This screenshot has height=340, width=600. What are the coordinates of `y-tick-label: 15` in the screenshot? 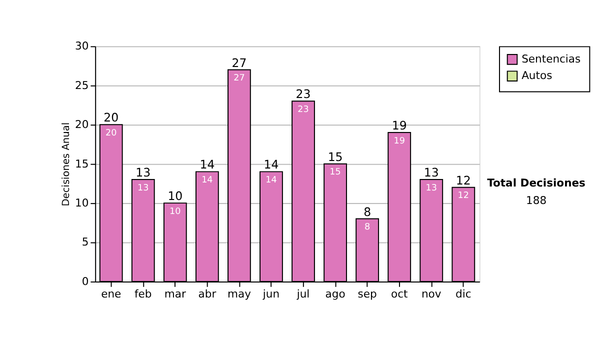 It's located at (82, 163).